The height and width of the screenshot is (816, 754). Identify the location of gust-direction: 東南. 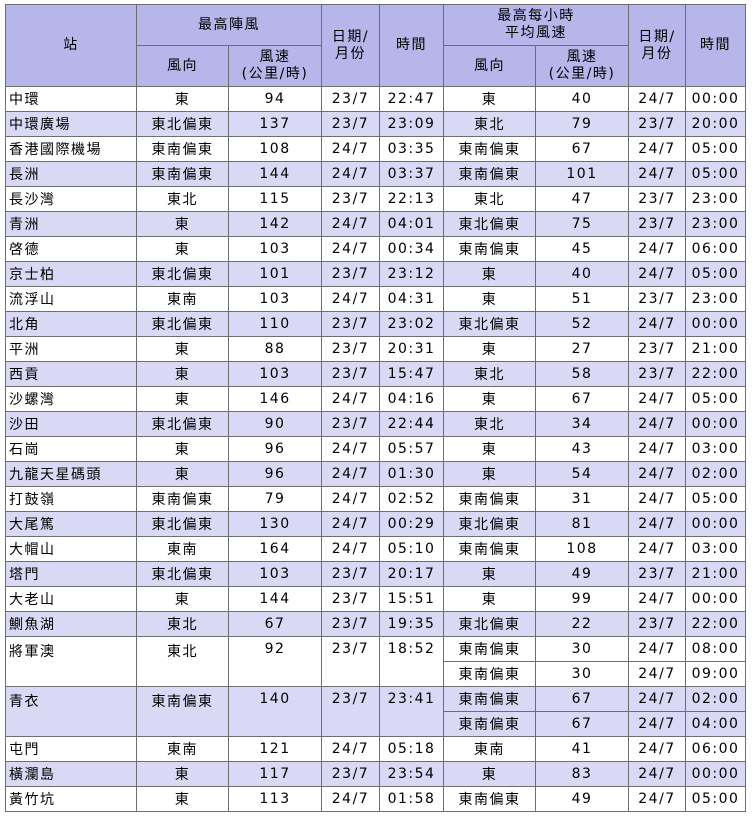
(182, 299).